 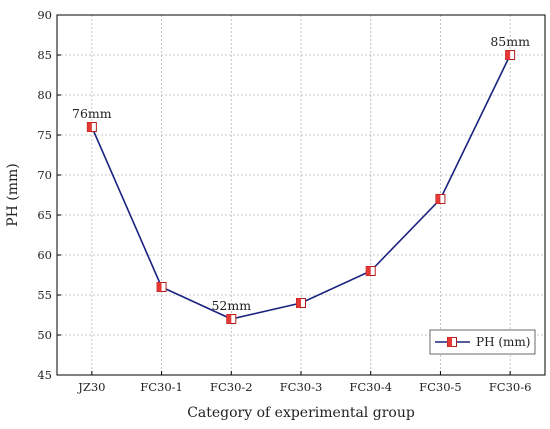 I want to click on x-tick-label: FC30-1, so click(x=161, y=387).